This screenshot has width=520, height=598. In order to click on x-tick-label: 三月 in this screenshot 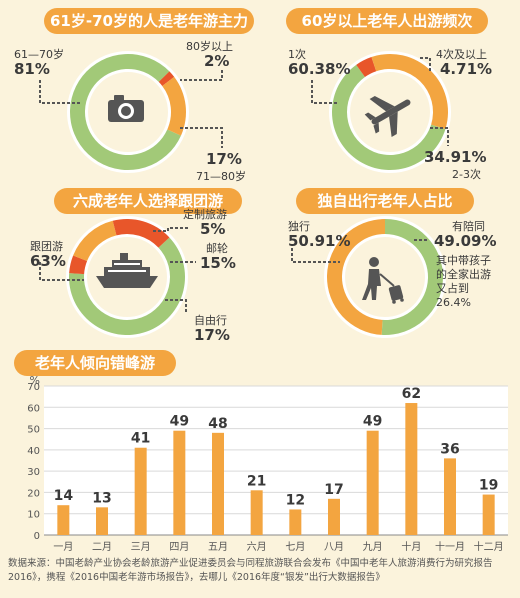, I will do `click(141, 547)`.